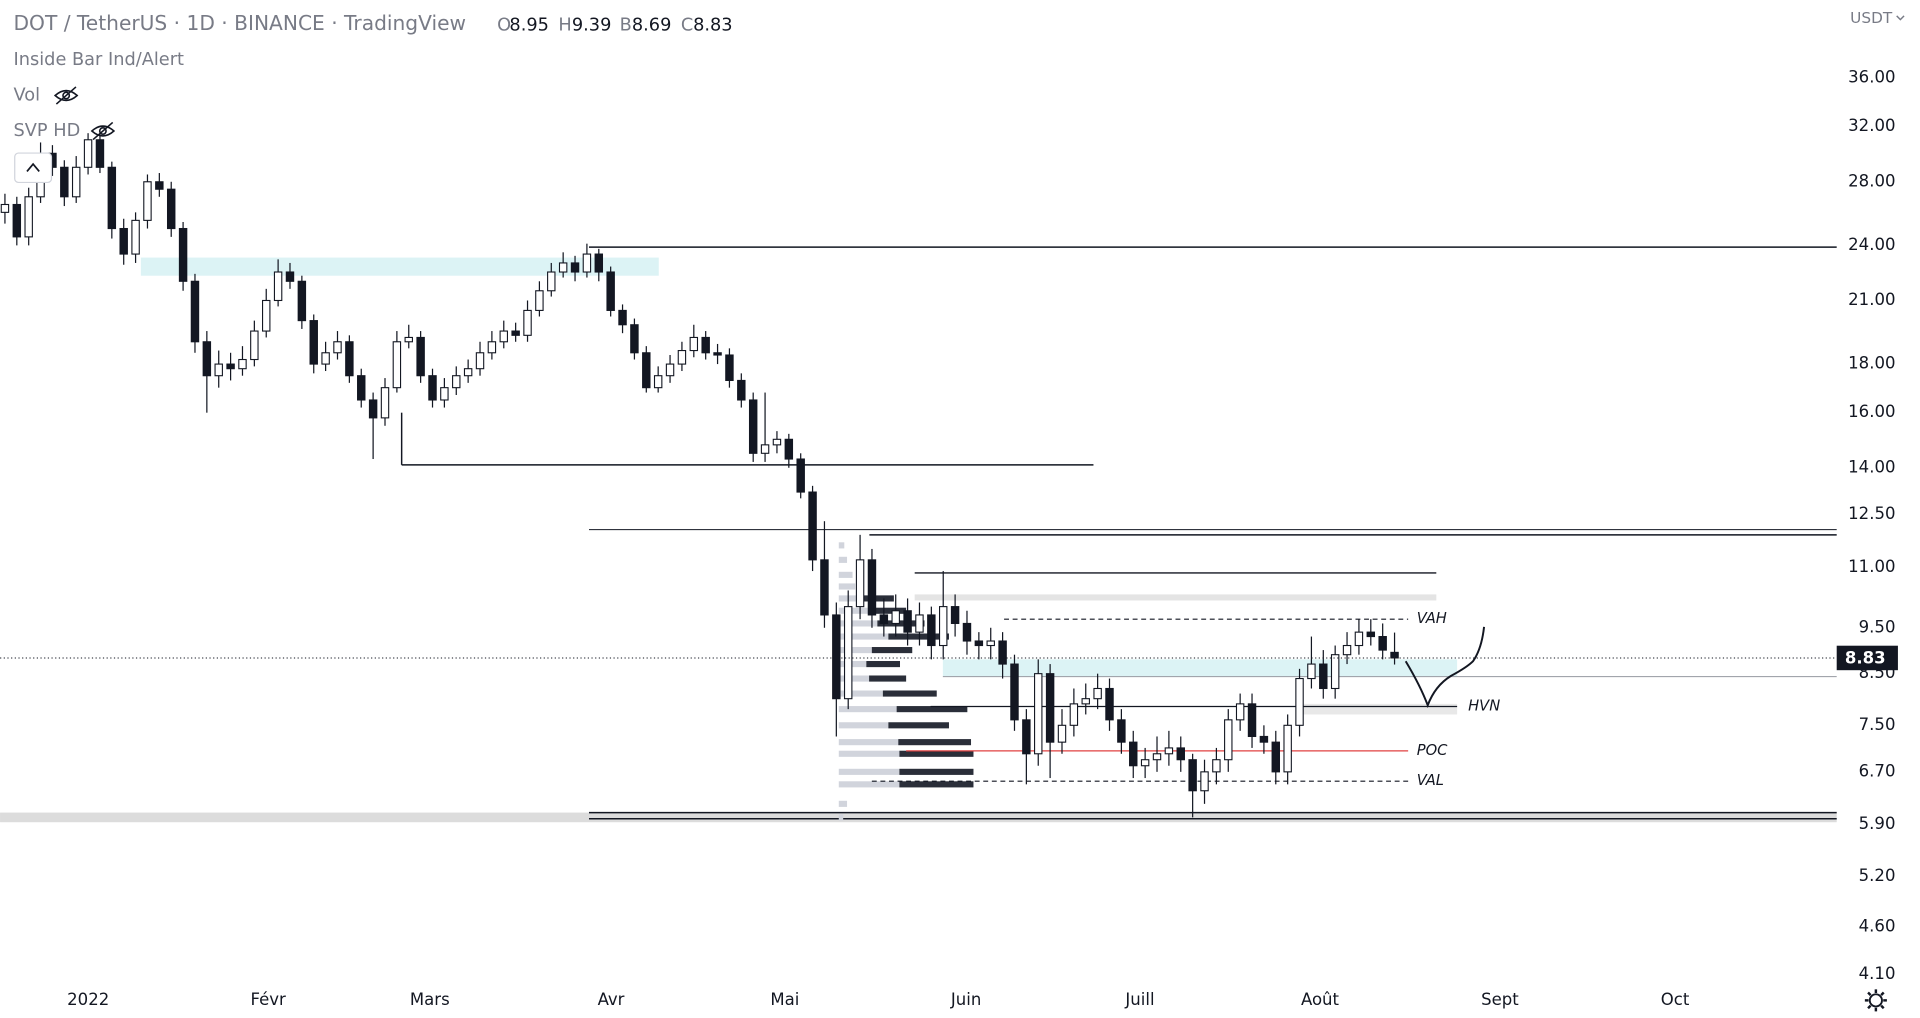 This screenshot has height=1018, width=1920. I want to click on ohlc-letter: O, so click(504, 26).